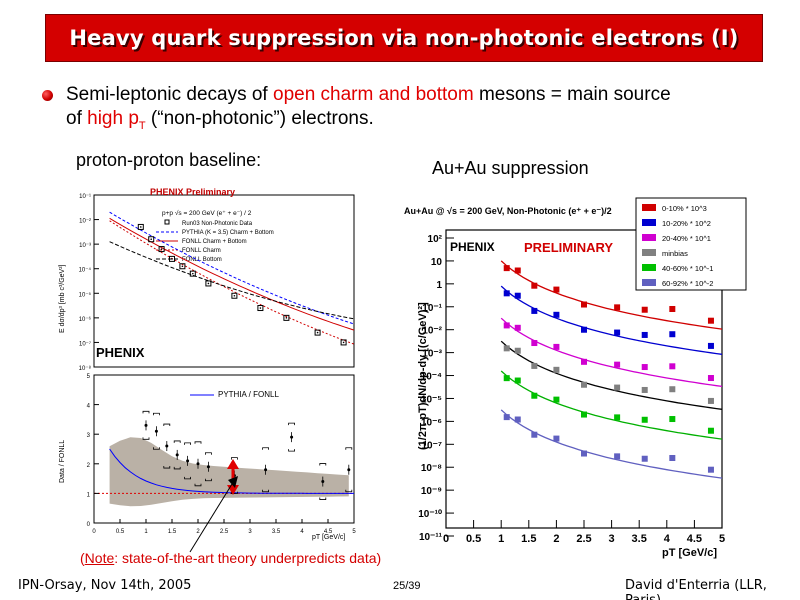  Describe the element at coordinates (473, 539) in the screenshot. I see `auau-xtick-label: 0.5` at that location.